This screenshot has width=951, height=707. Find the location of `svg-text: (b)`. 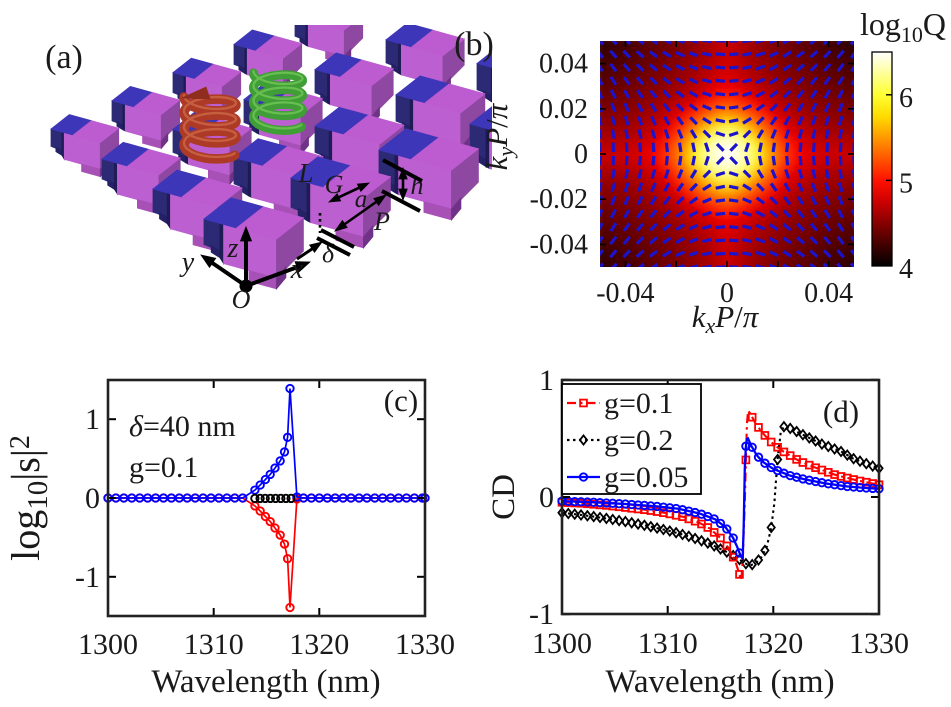

svg-text: (b) is located at coordinates (474, 44).